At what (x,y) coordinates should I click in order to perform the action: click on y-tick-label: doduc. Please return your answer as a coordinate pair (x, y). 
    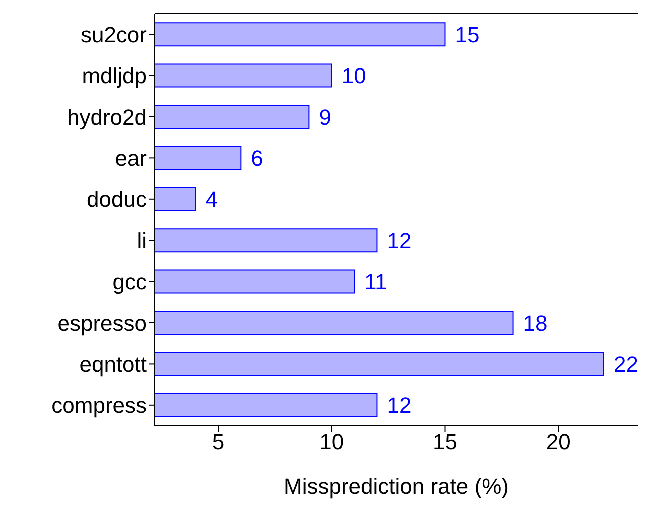
    Looking at the image, I should click on (117, 199).